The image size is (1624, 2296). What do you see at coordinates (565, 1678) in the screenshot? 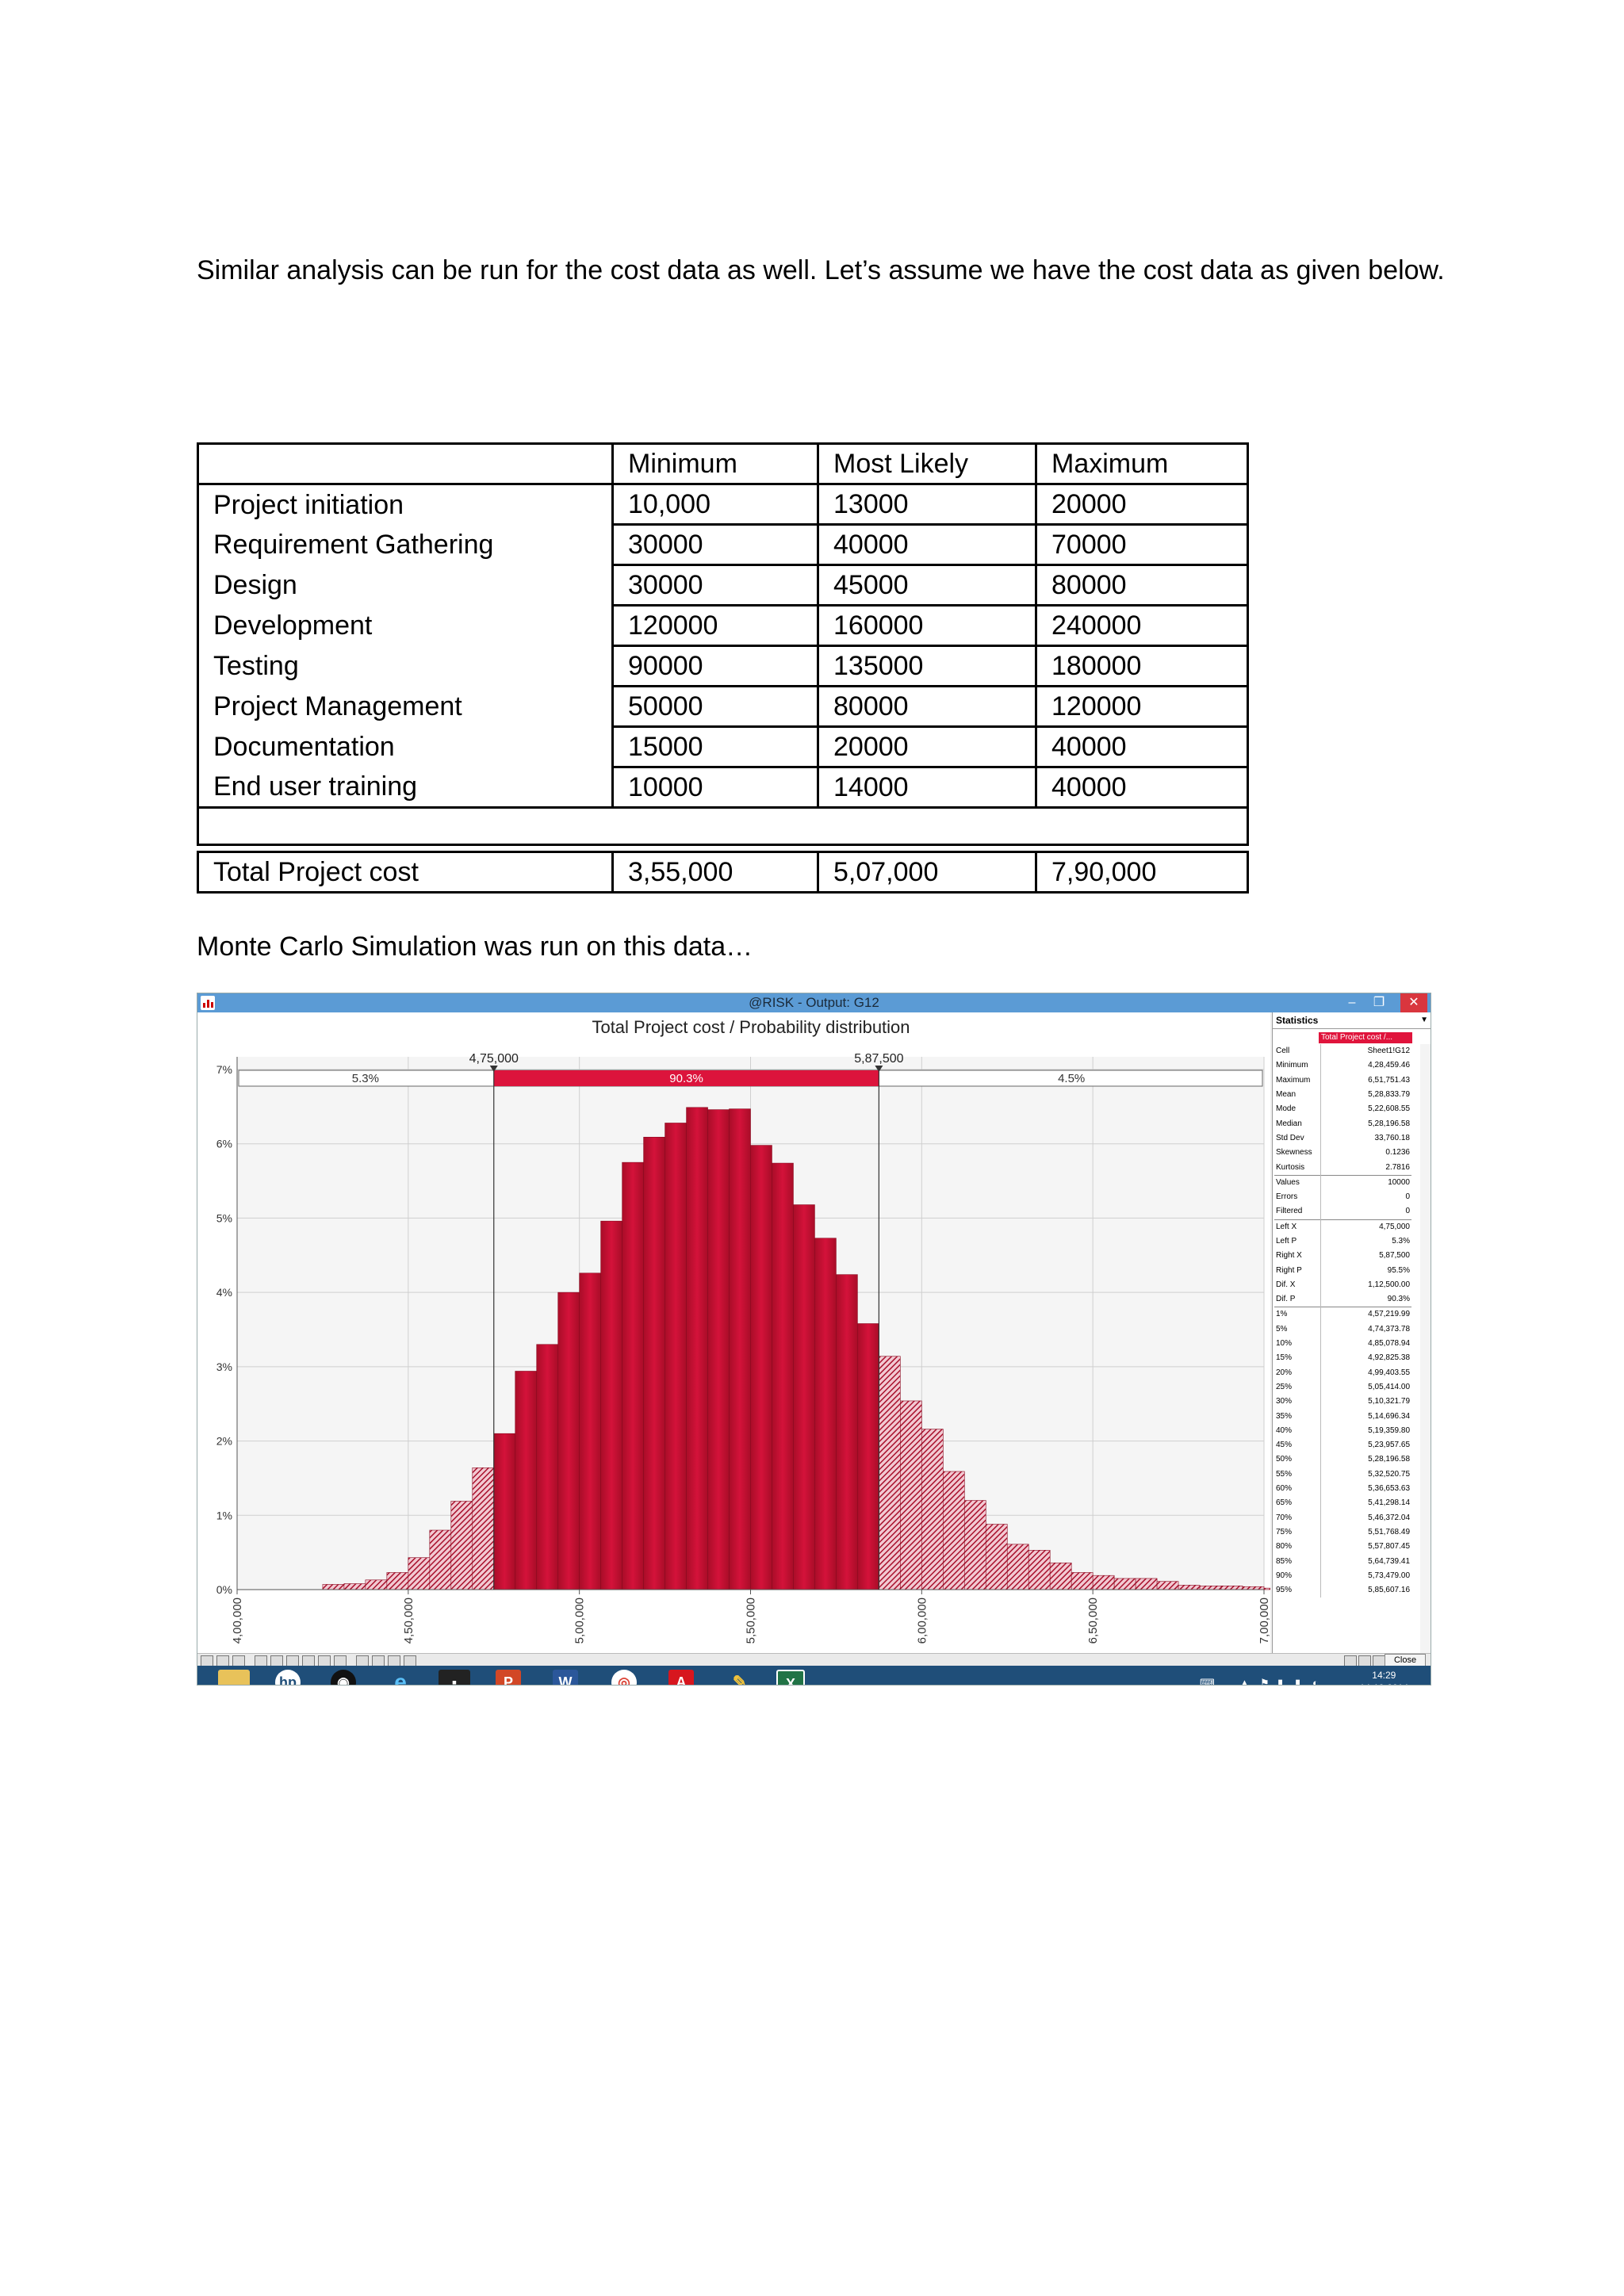
I see `word-icon: W` at bounding box center [565, 1678].